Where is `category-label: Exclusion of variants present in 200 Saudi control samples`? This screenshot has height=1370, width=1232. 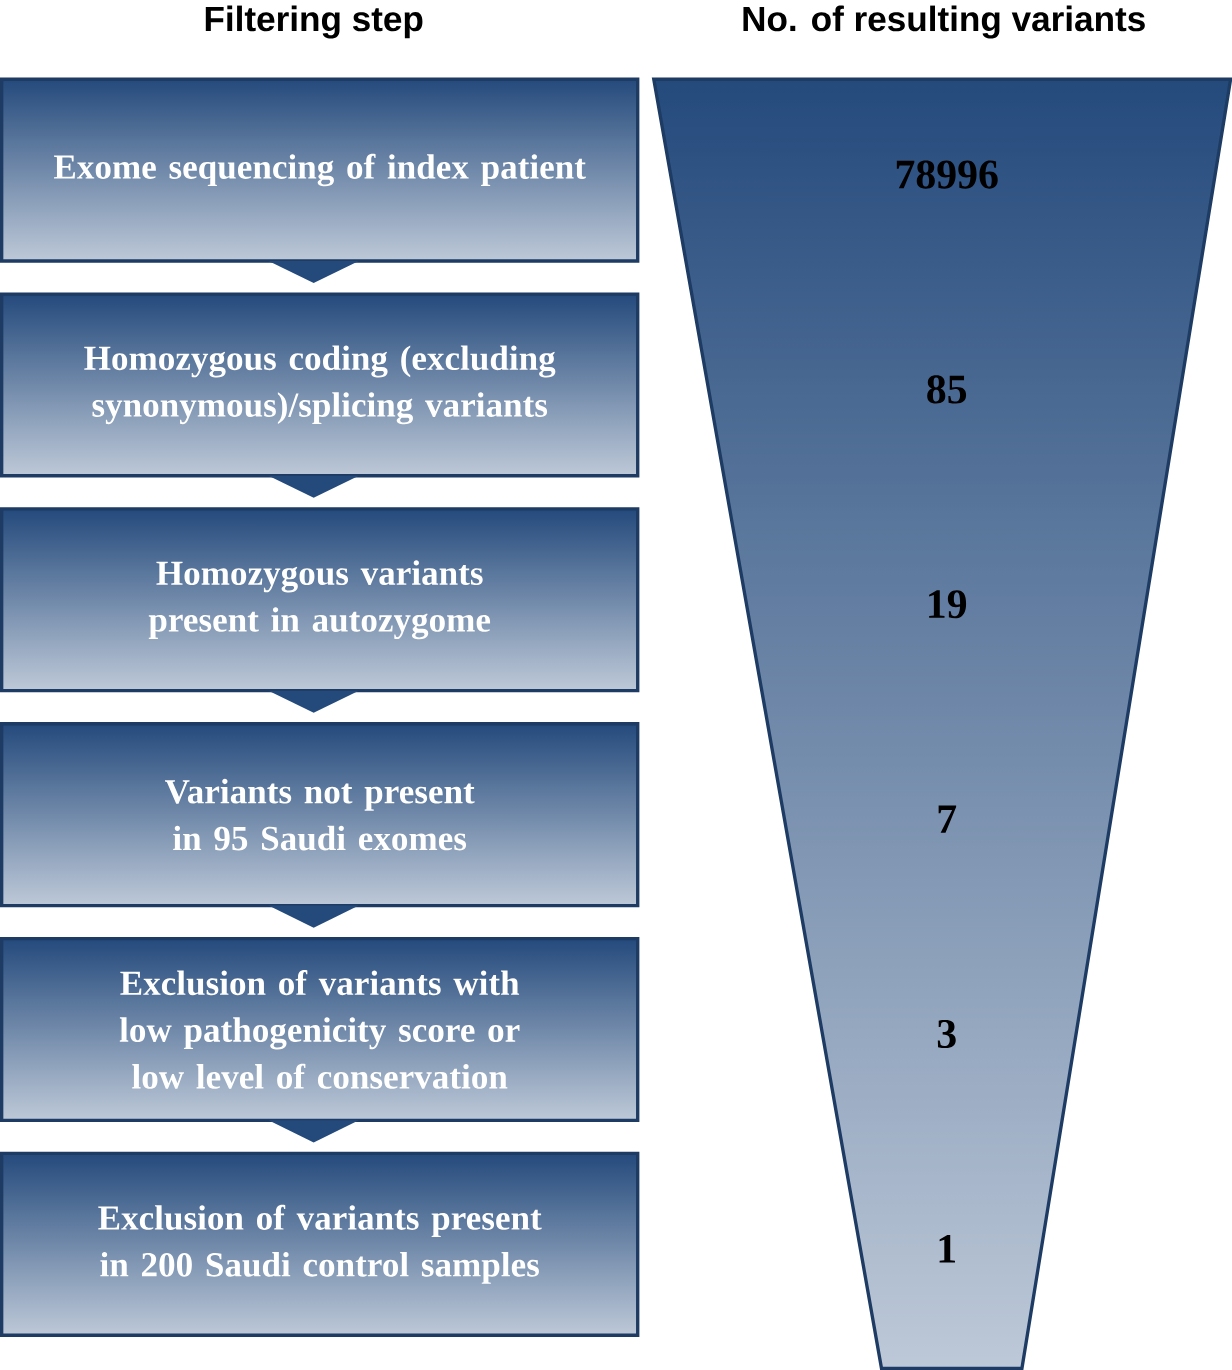 category-label: Exclusion of variants present in 200 Saudi control samples is located at coordinates (320, 1244).